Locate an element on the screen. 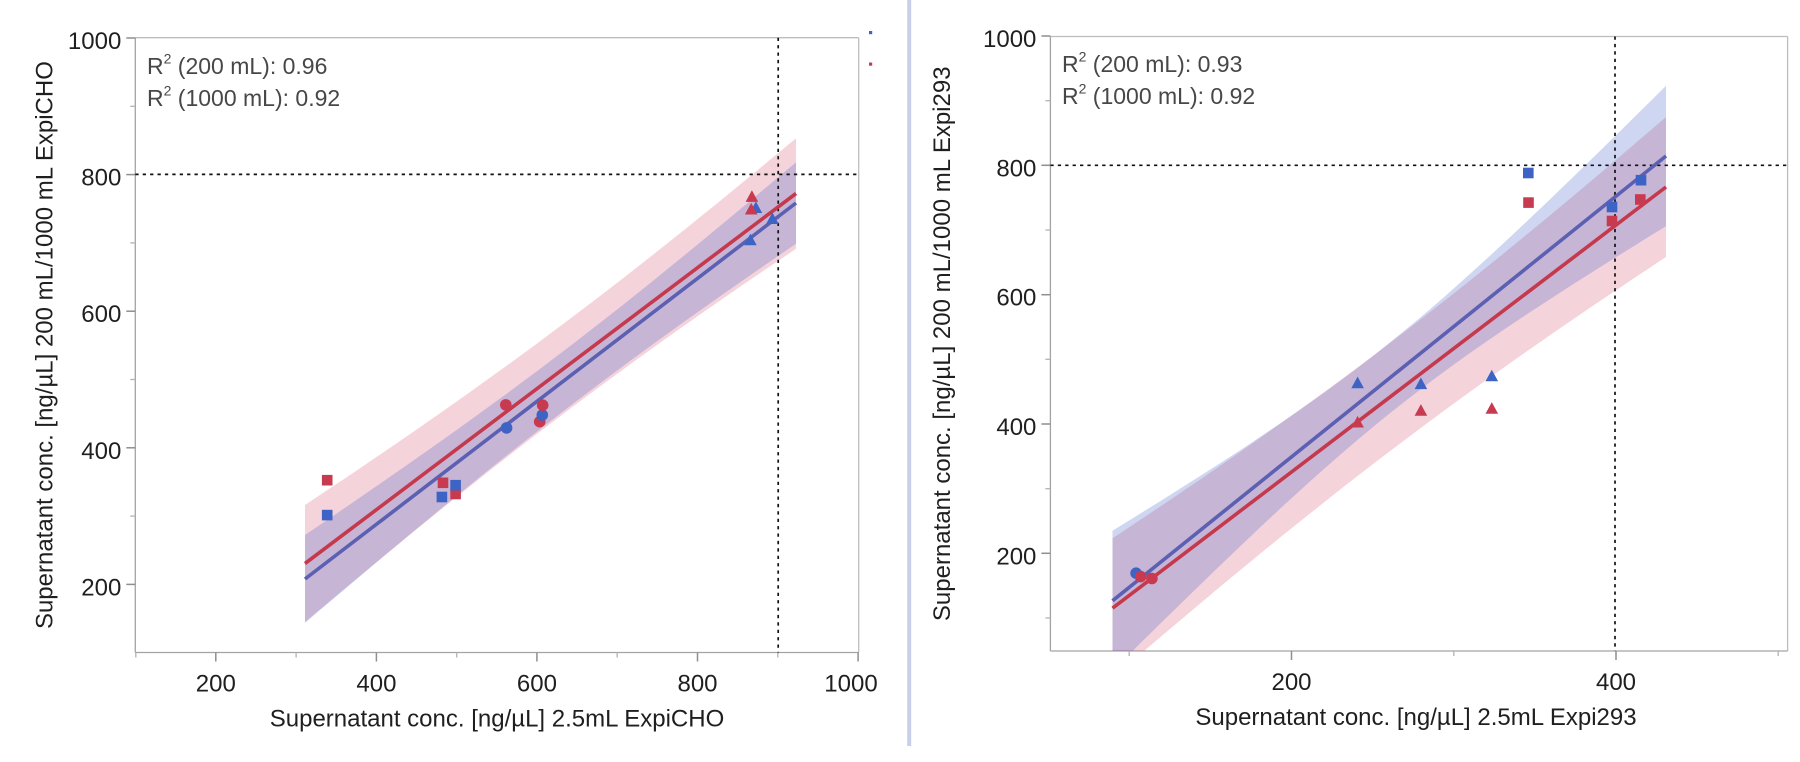  svg-text: R2 (200 mL): 0.93 is located at coordinates (1152, 63).